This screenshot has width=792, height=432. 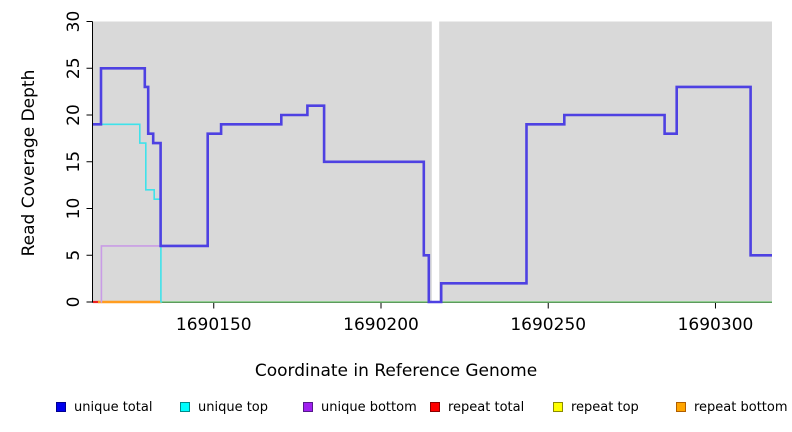 What do you see at coordinates (716, 325) in the screenshot?
I see `x-tick-label: 1690300` at bounding box center [716, 325].